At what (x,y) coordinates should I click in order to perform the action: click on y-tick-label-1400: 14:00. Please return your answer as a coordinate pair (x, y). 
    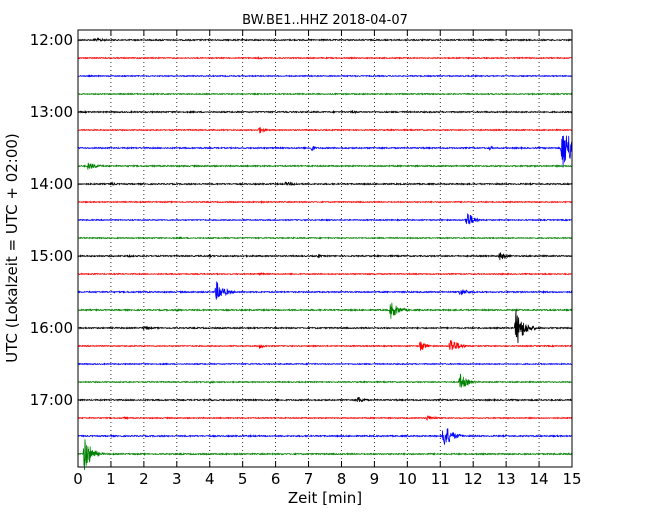
    Looking at the image, I should click on (51, 184).